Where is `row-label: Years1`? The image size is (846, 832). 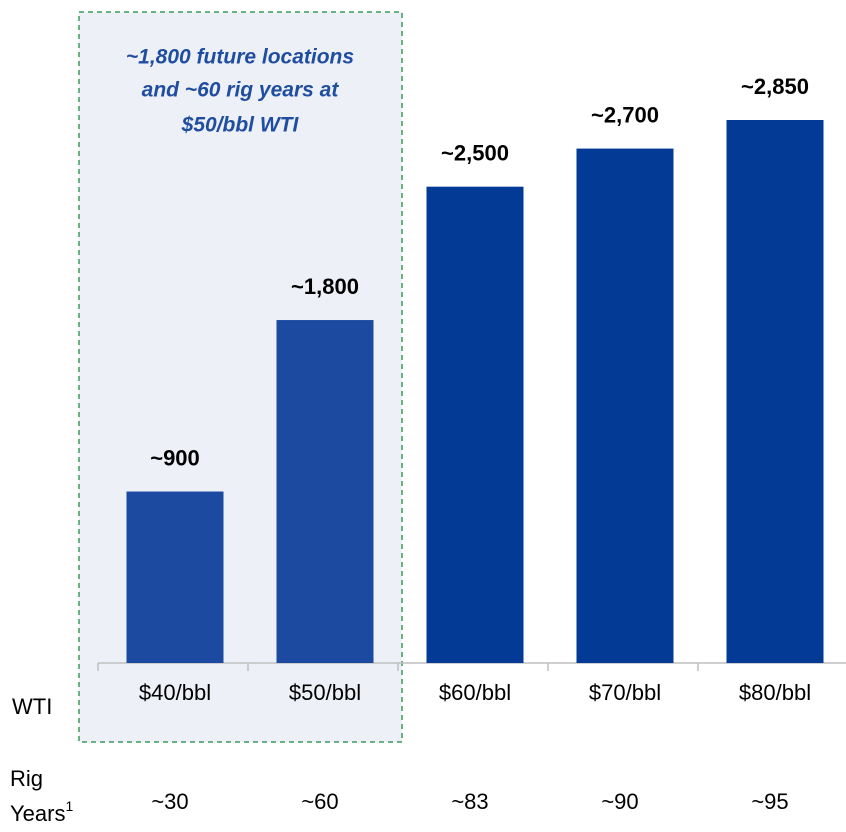
row-label: Years1 is located at coordinates (41, 812).